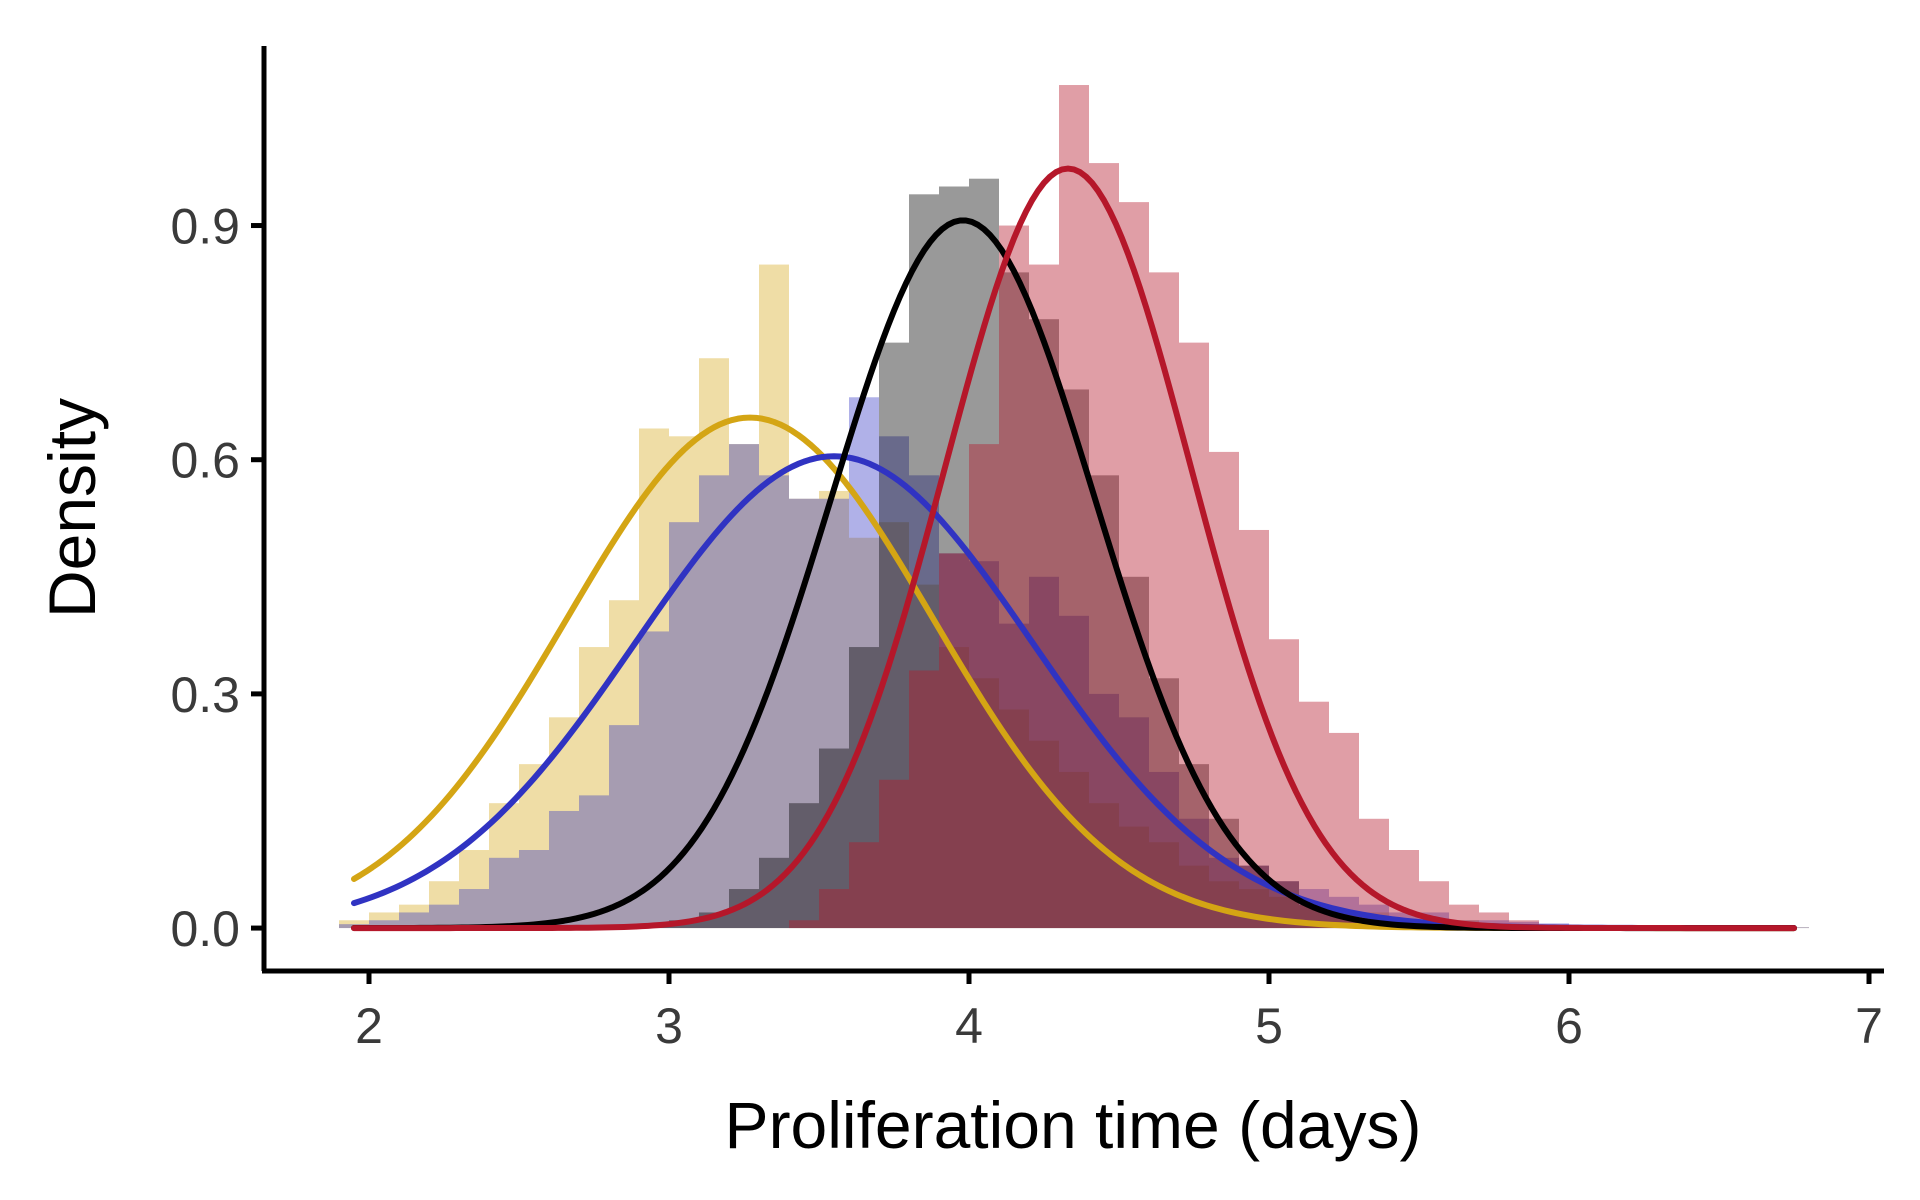 Image resolution: width=1920 pixels, height=1200 pixels. I want to click on x-axis-title: Proliferation time (days), so click(1073, 1125).